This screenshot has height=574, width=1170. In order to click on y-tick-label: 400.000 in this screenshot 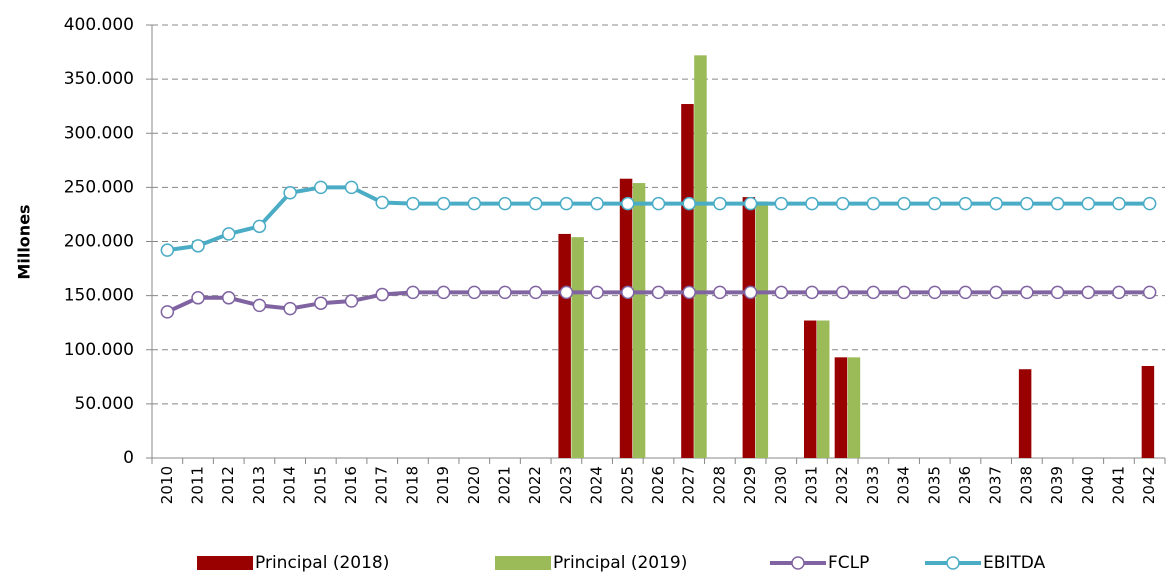, I will do `click(99, 25)`.